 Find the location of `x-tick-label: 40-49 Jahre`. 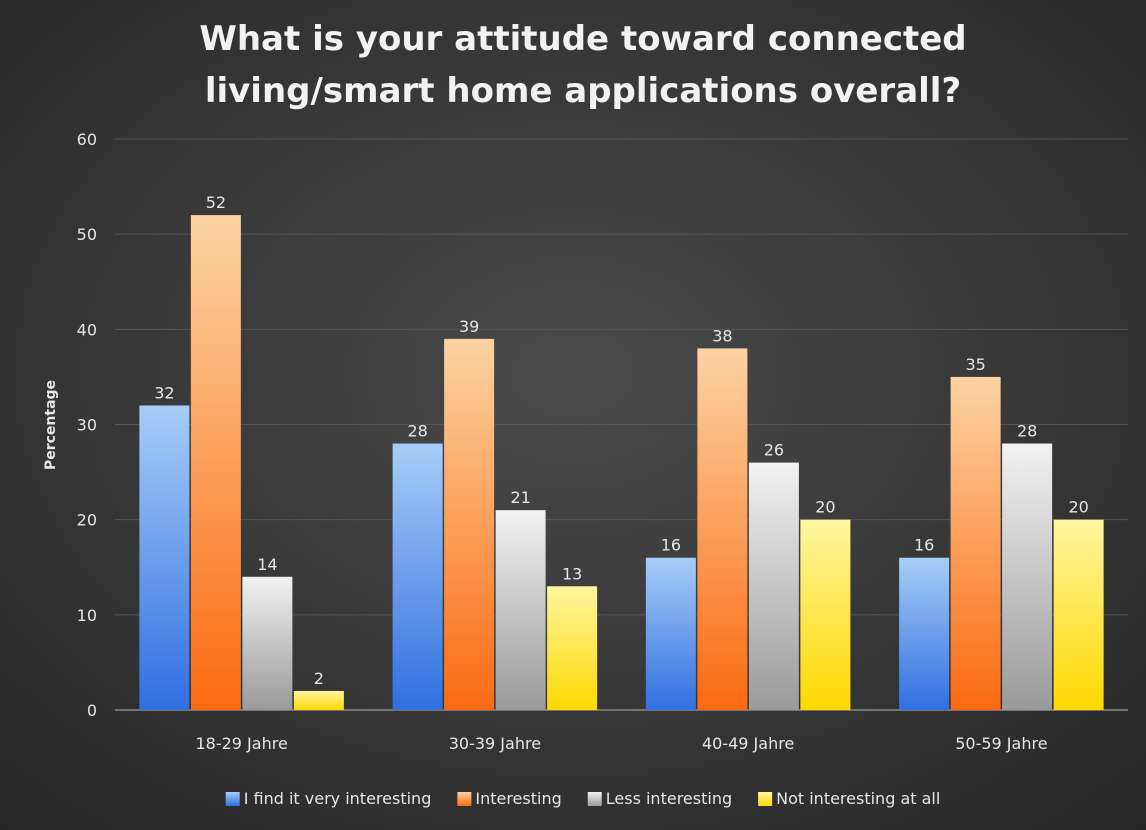

x-tick-label: 40-49 Jahre is located at coordinates (748, 743).